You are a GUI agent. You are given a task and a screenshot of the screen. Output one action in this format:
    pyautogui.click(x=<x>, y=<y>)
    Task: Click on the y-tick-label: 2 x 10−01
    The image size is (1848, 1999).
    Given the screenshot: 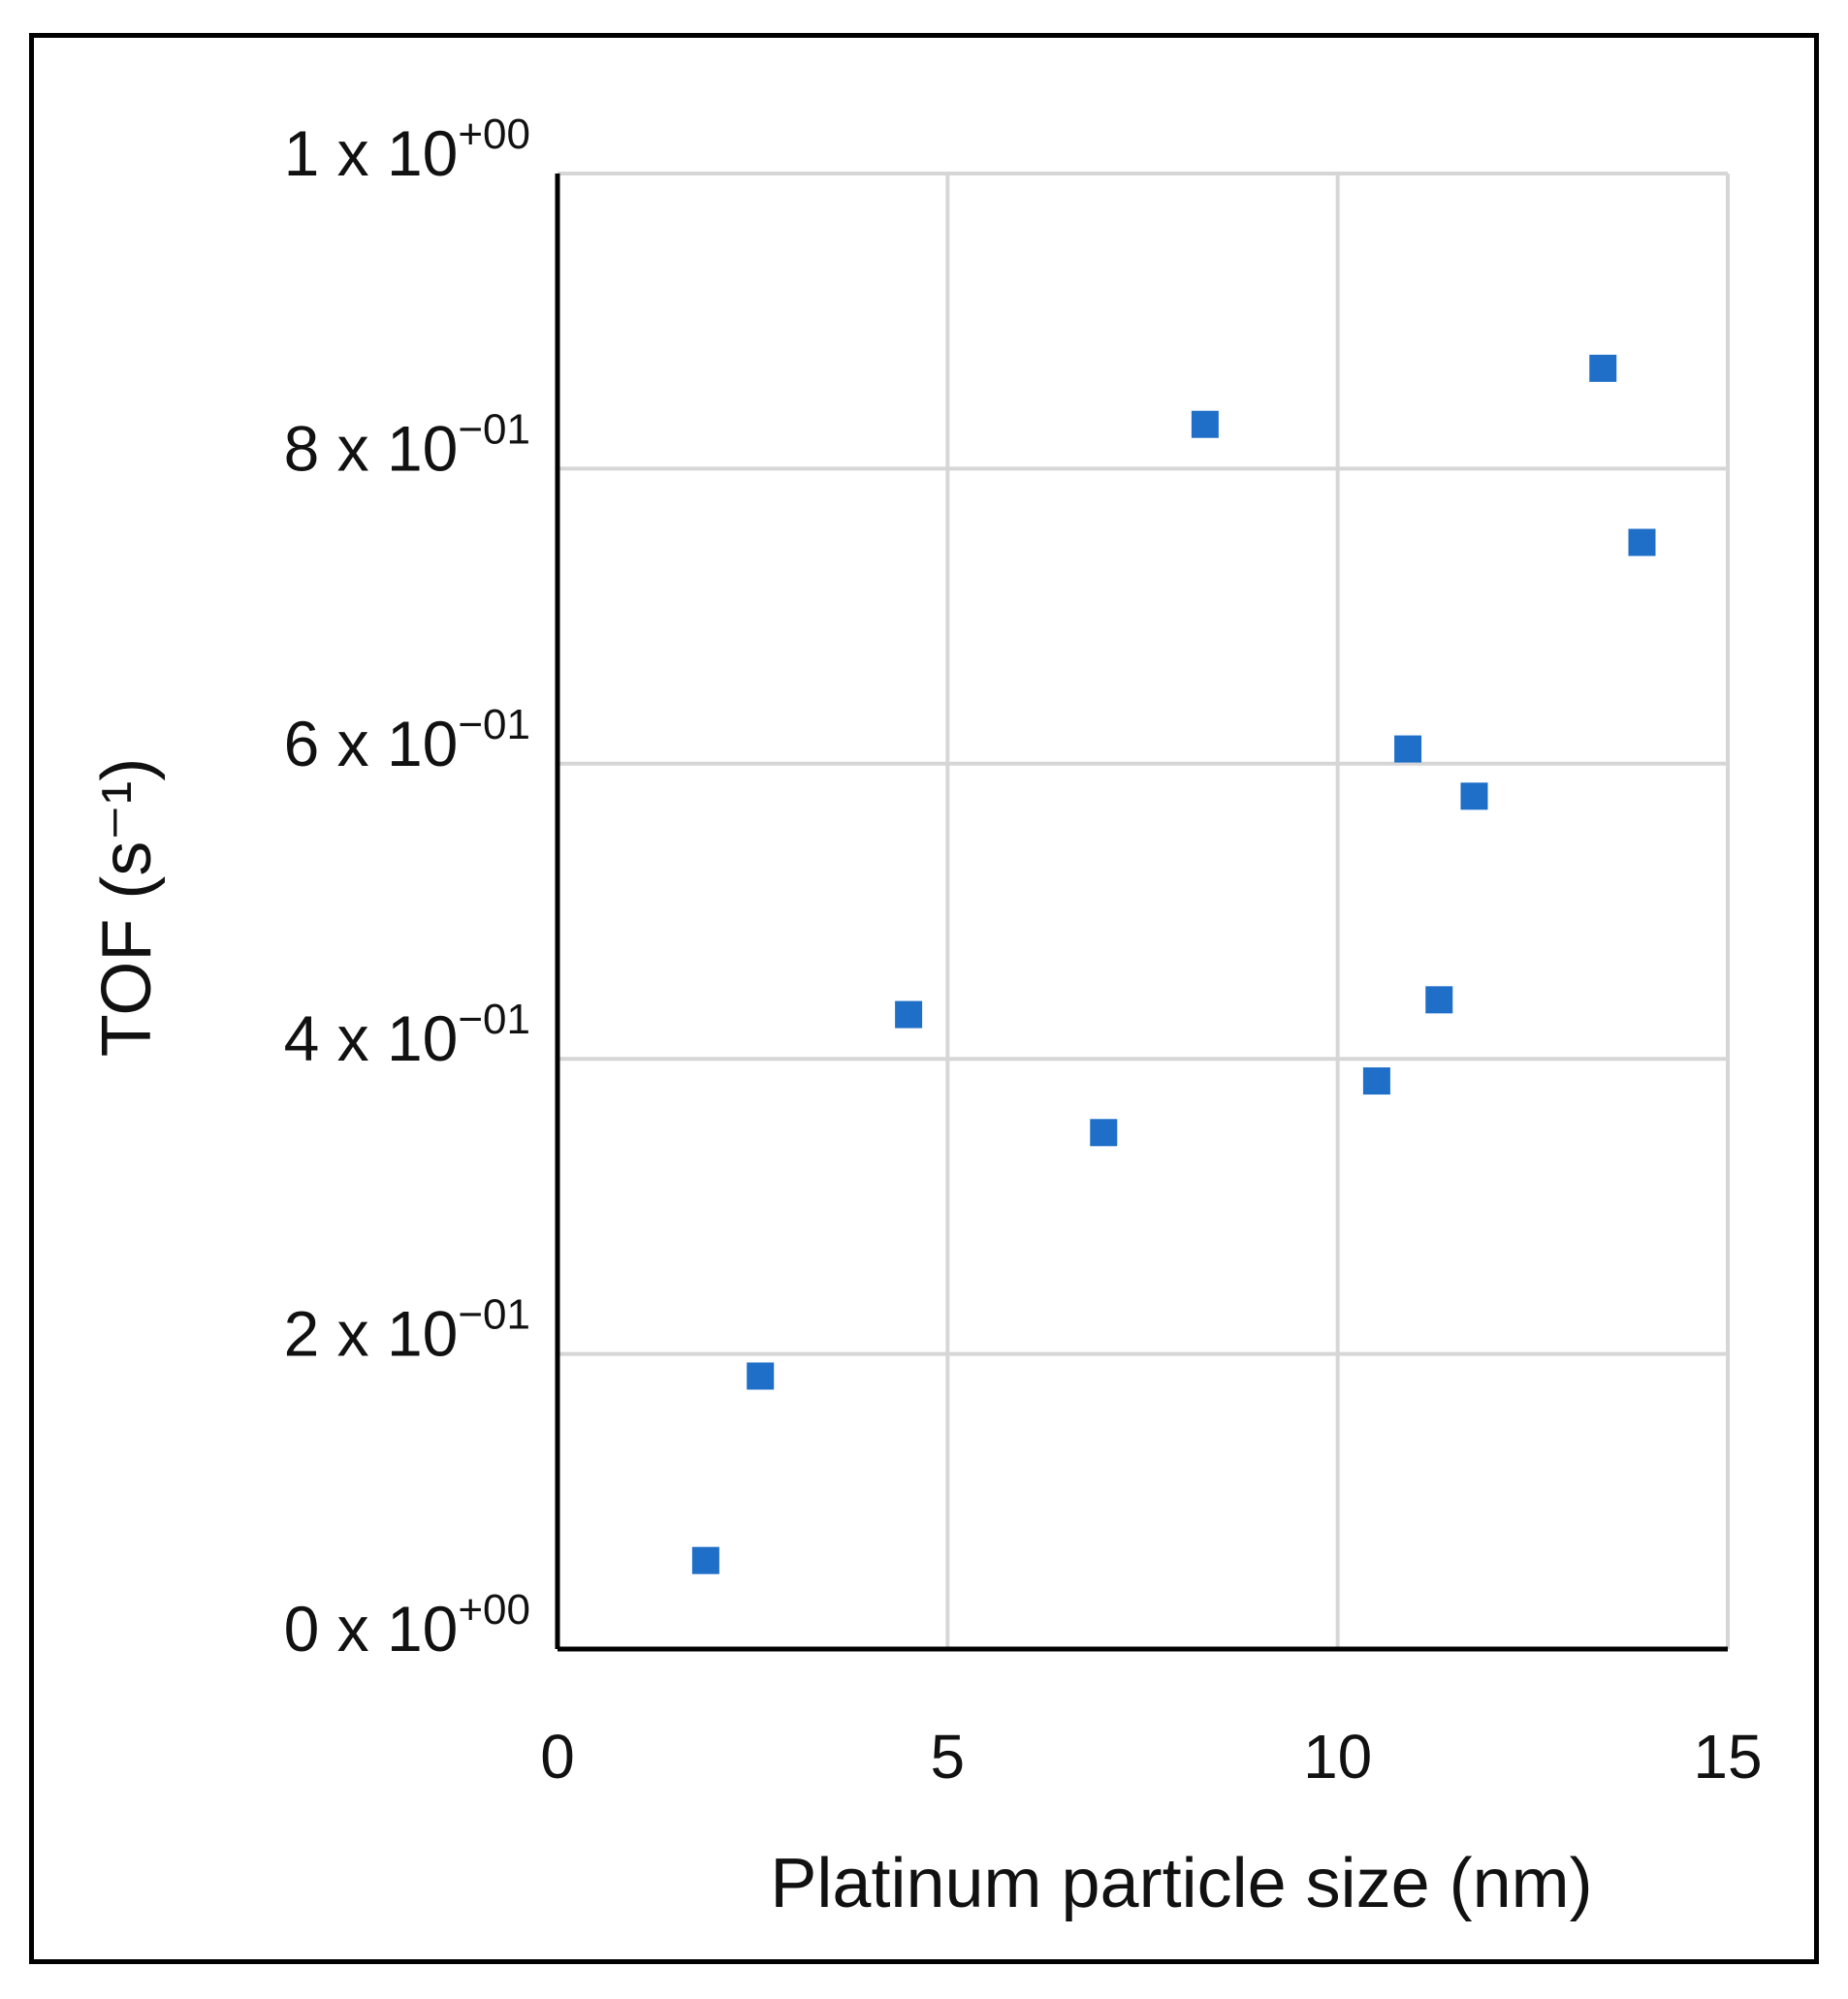 What is the action you would take?
    pyautogui.click(x=407, y=1330)
    